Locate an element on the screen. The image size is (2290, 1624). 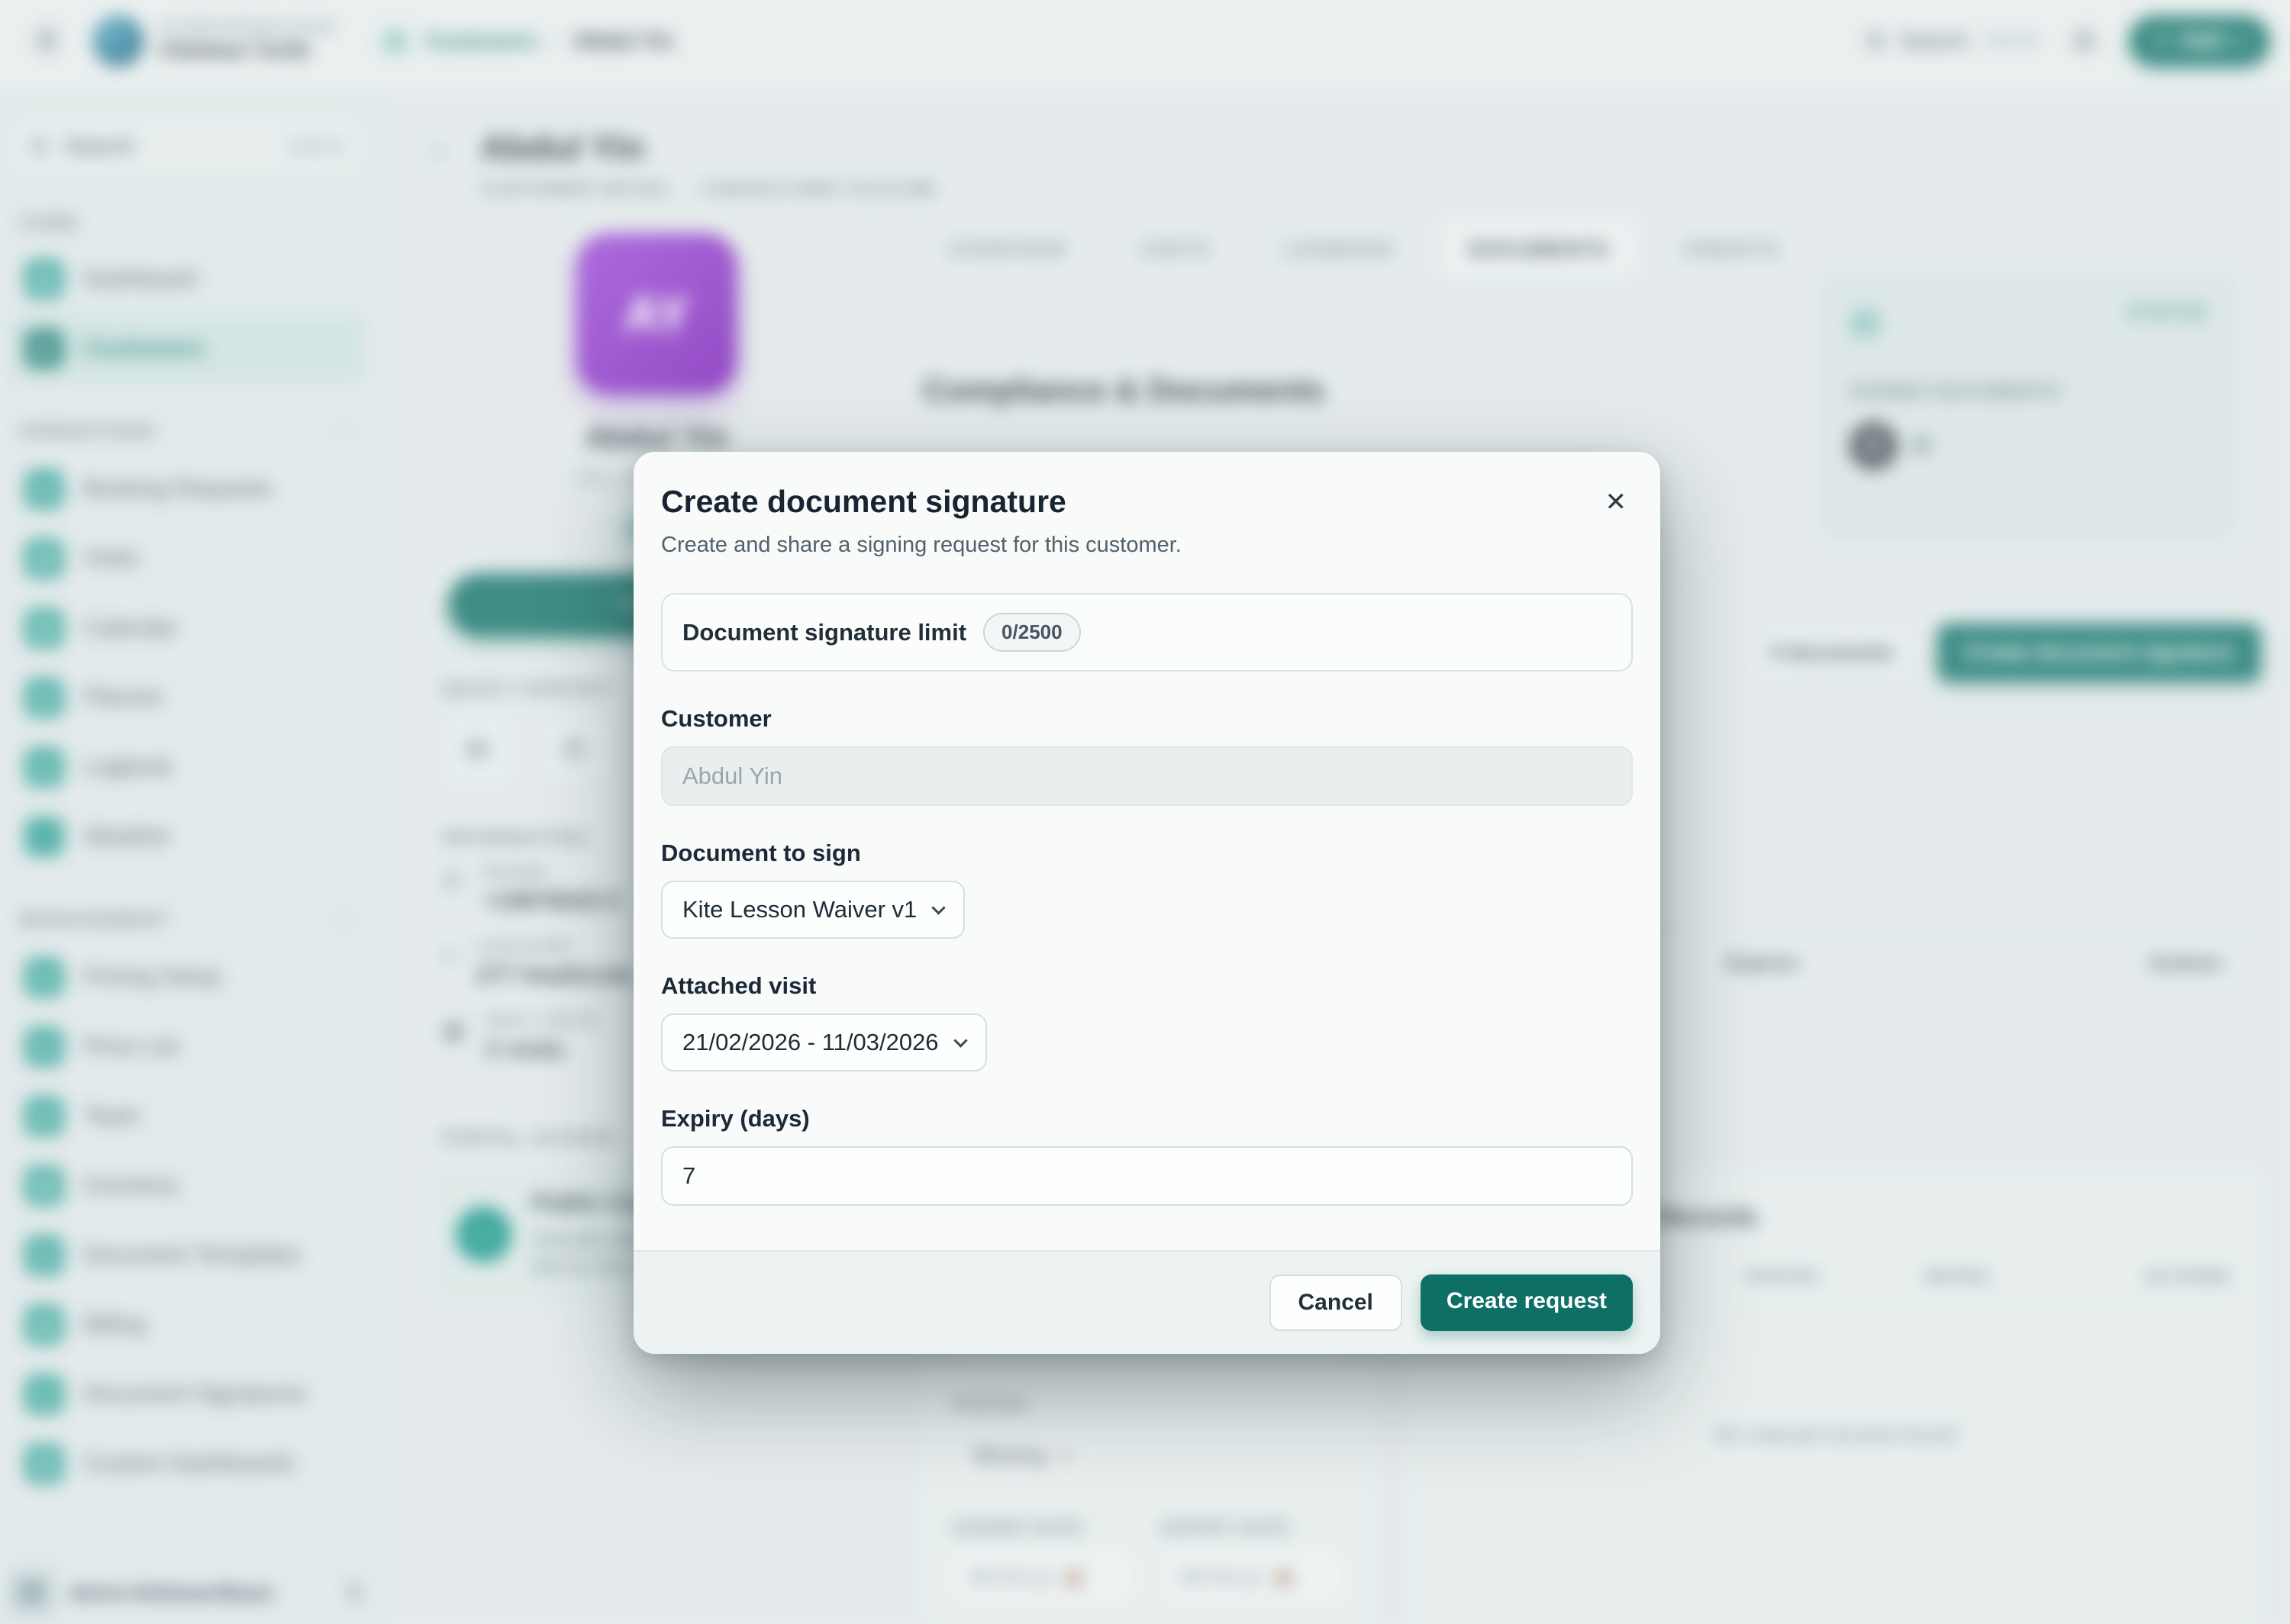
chevron-down-icon is located at coordinates (938, 908).